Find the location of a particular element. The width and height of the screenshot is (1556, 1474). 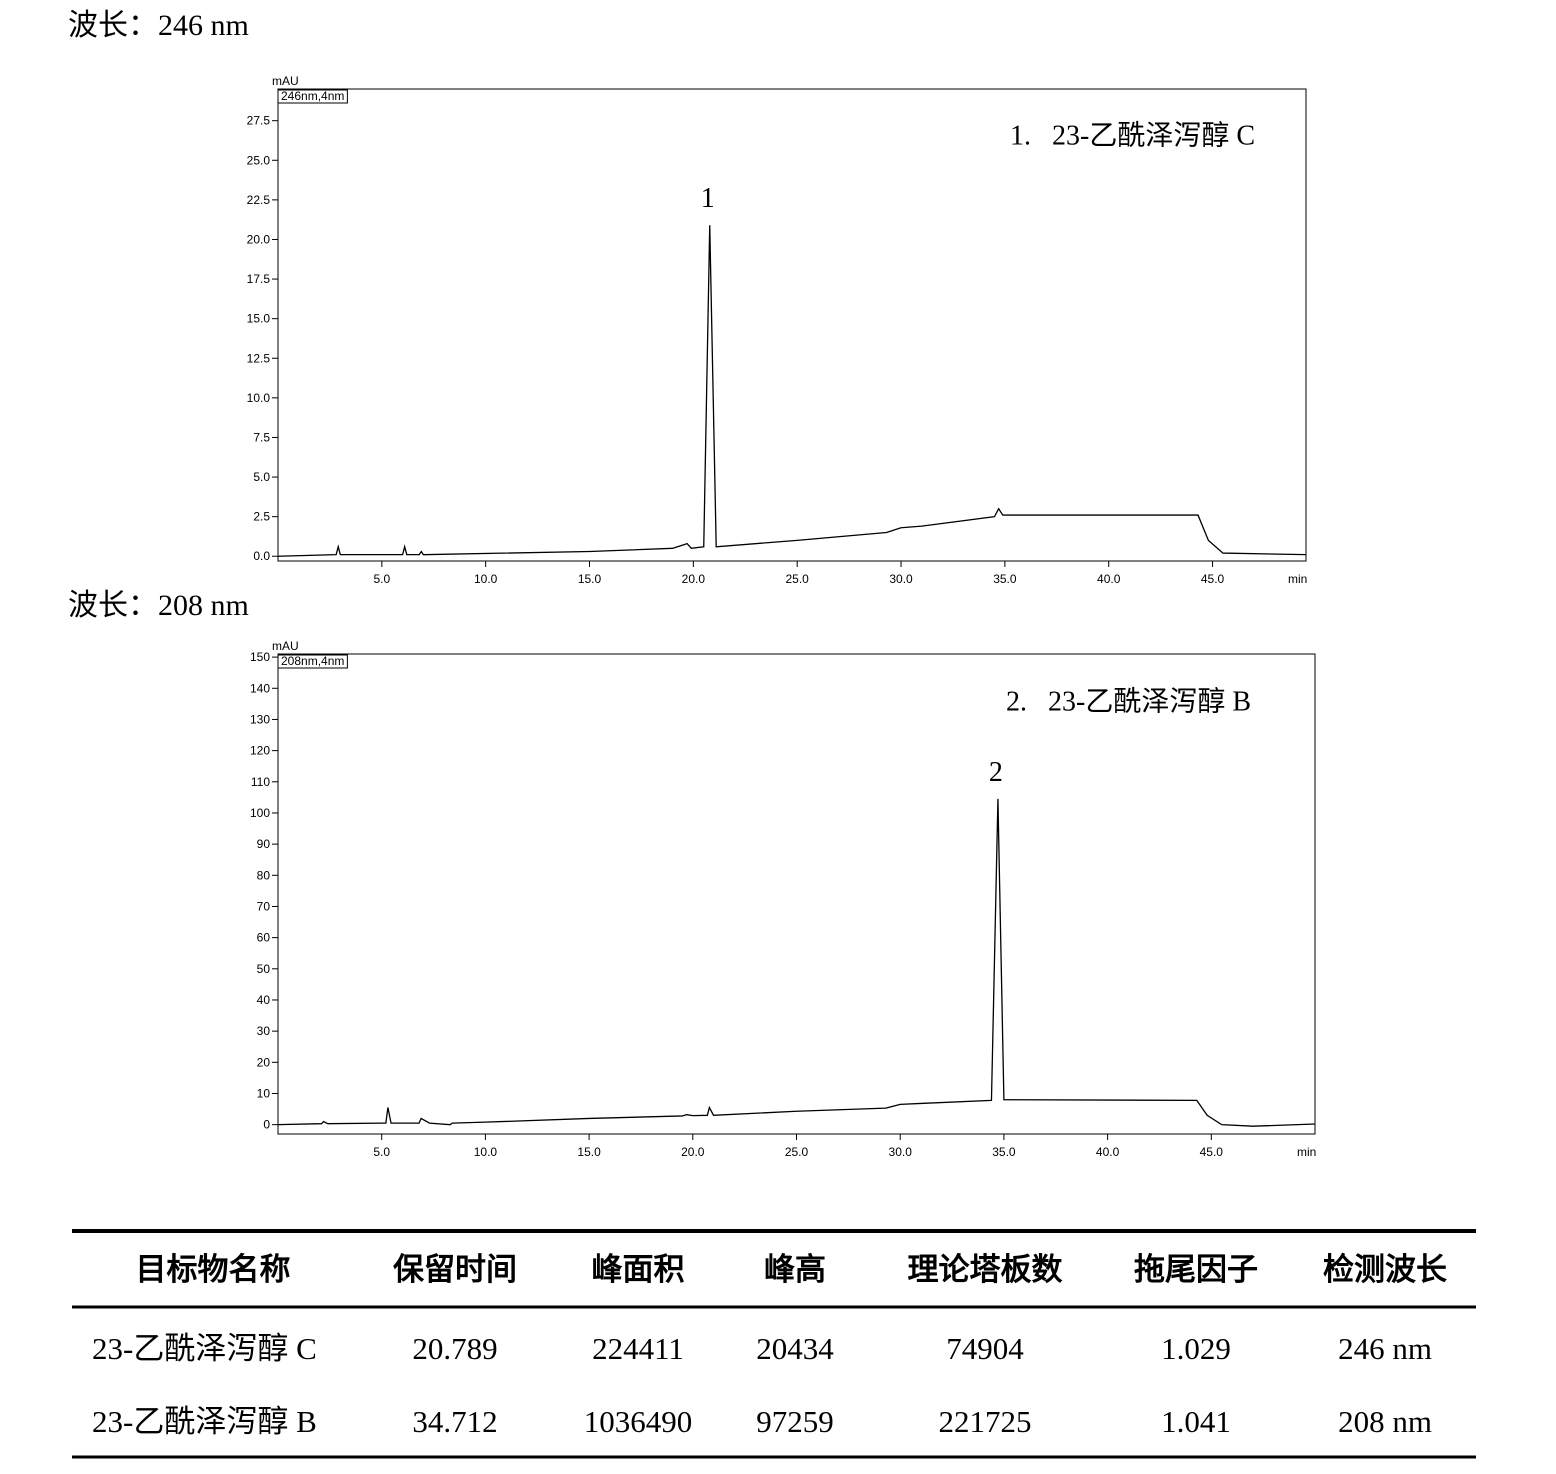

y-tick-label: 20.0 is located at coordinates (259, 239).